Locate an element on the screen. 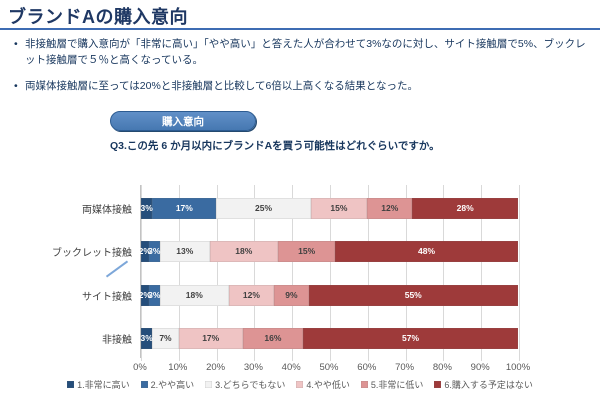 The image size is (600, 400). bullet-item: 両媒体接触層に至っては20%と非接触層と比較して6倍以上高くなる結果となった。 is located at coordinates (303, 86).